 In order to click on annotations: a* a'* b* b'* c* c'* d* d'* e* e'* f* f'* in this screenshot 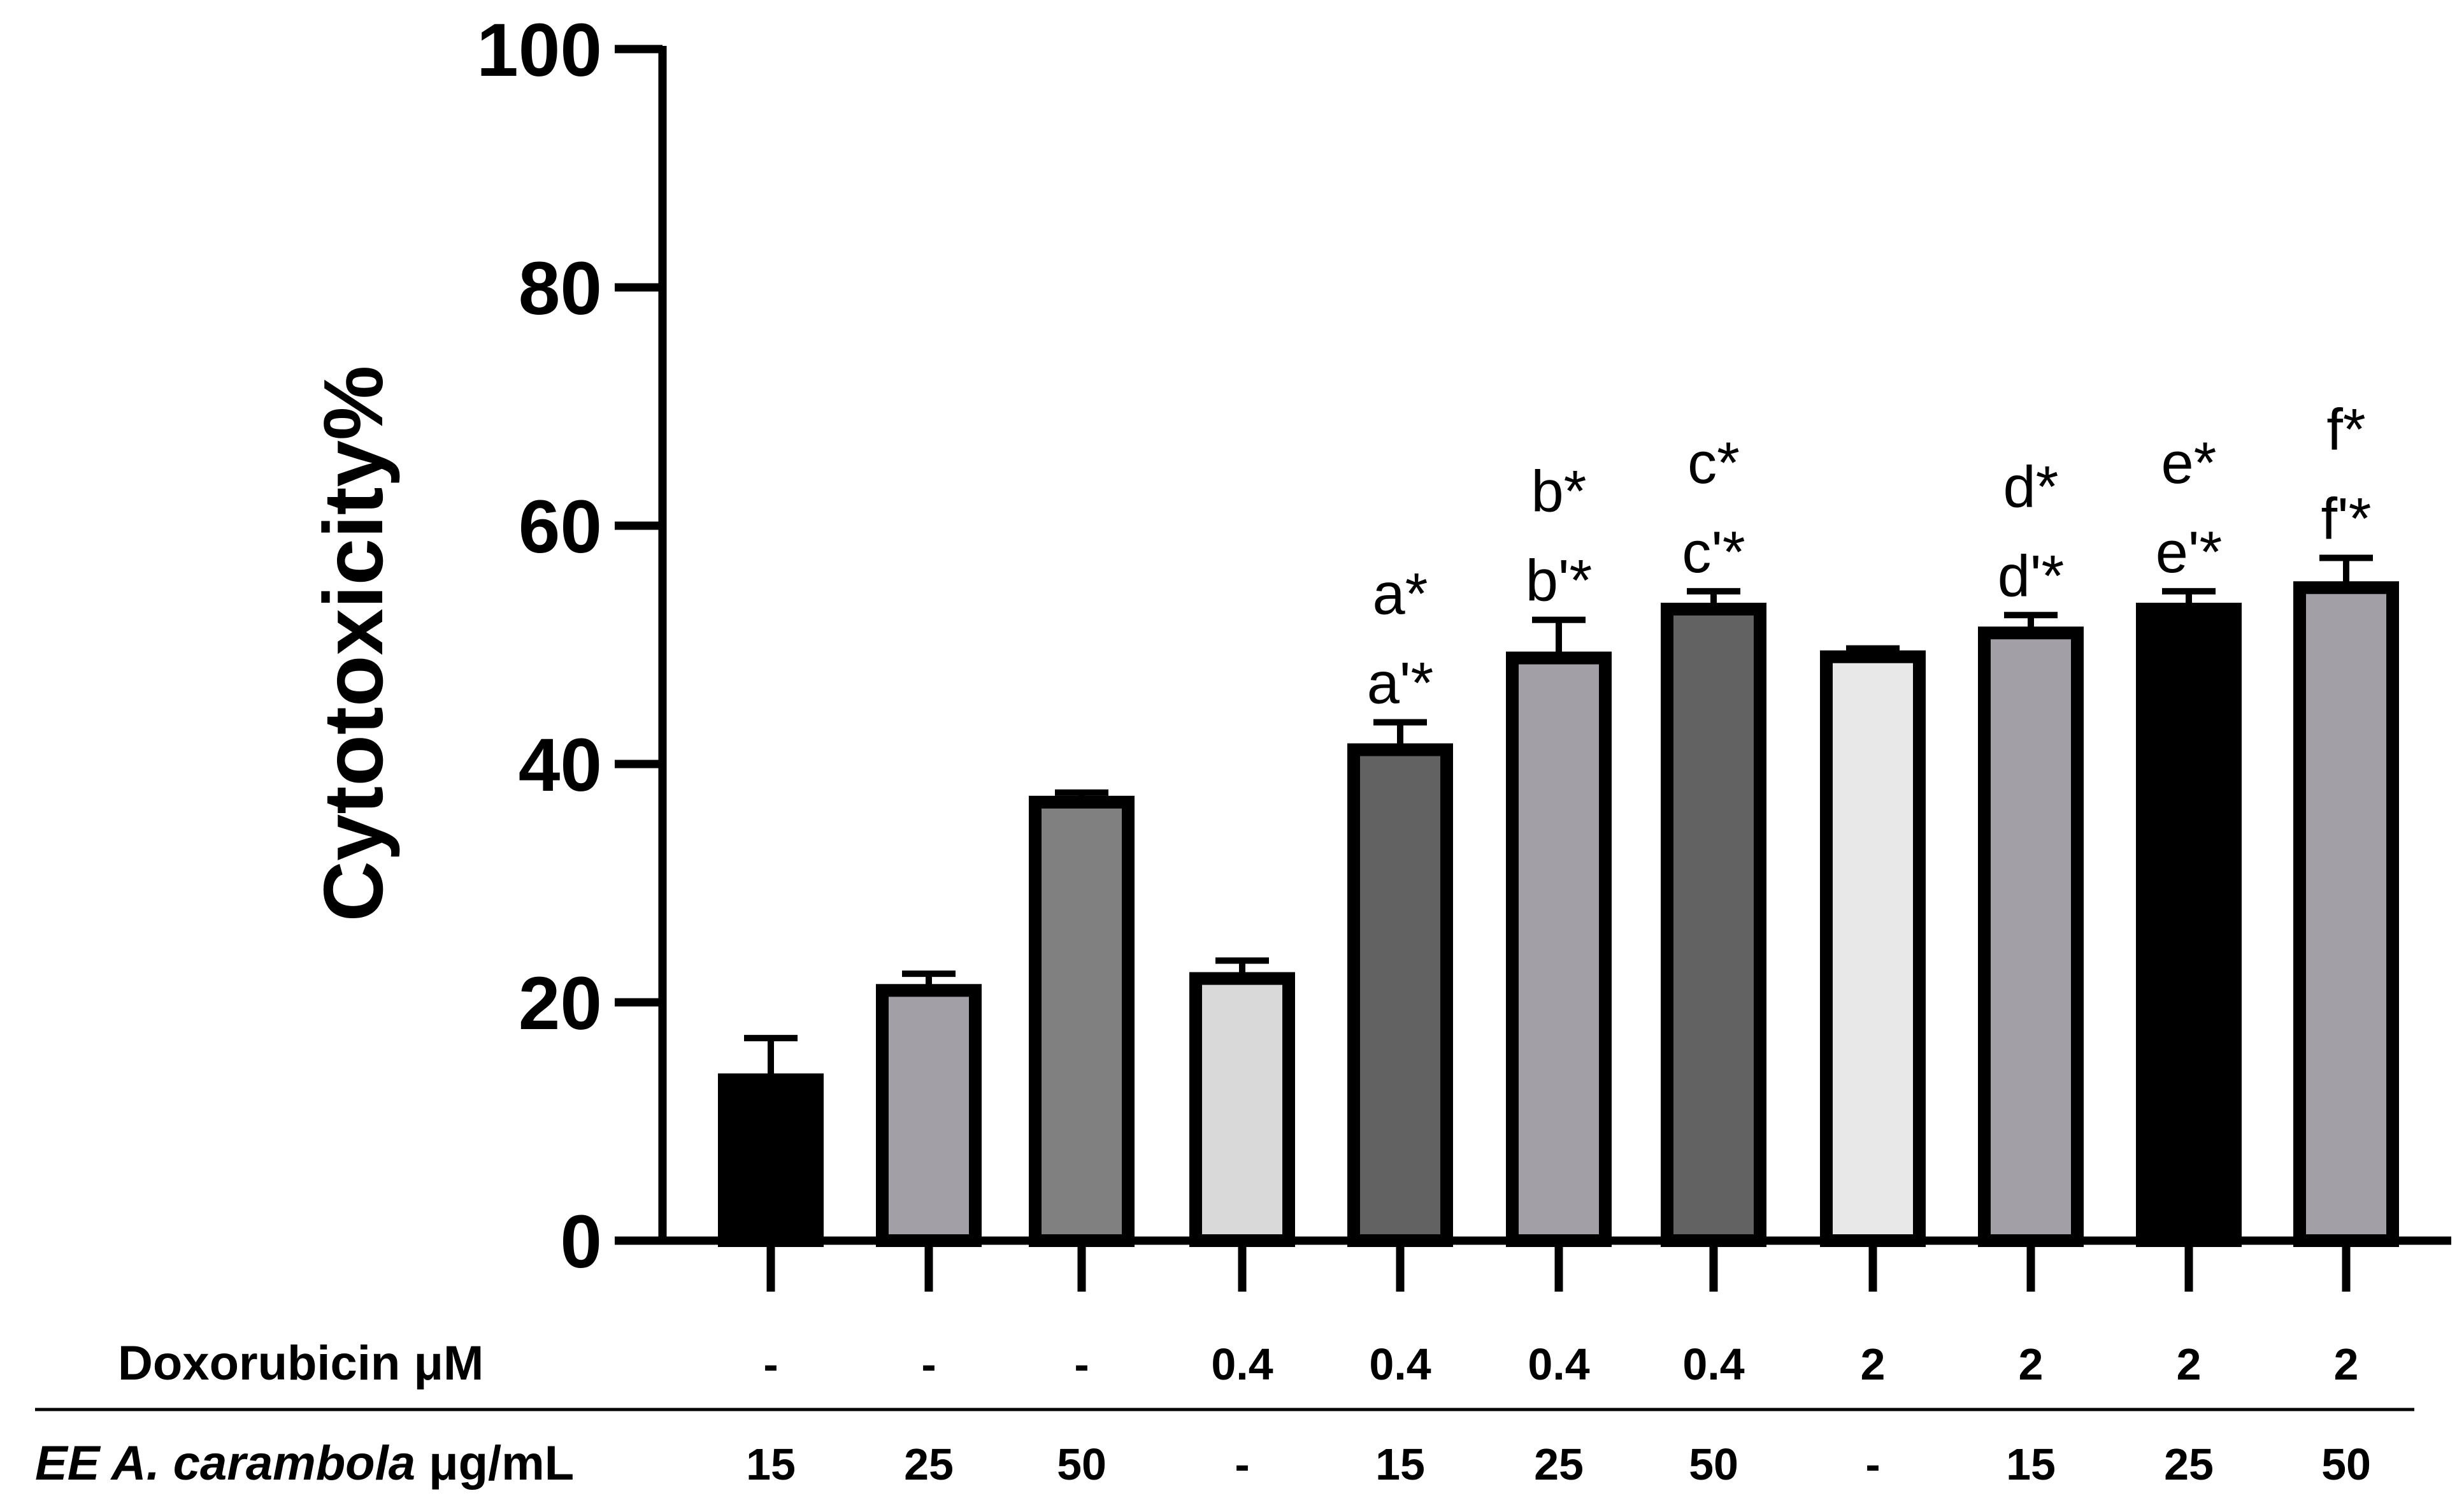, I will do `click(1869, 556)`.